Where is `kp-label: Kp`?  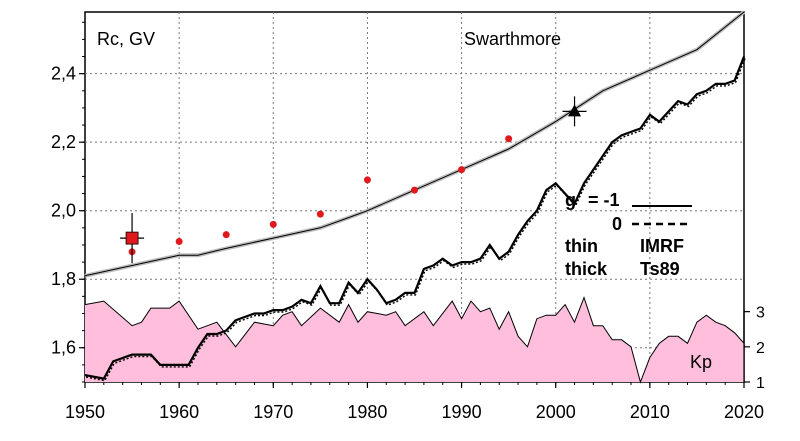 kp-label: Kp is located at coordinates (701, 362).